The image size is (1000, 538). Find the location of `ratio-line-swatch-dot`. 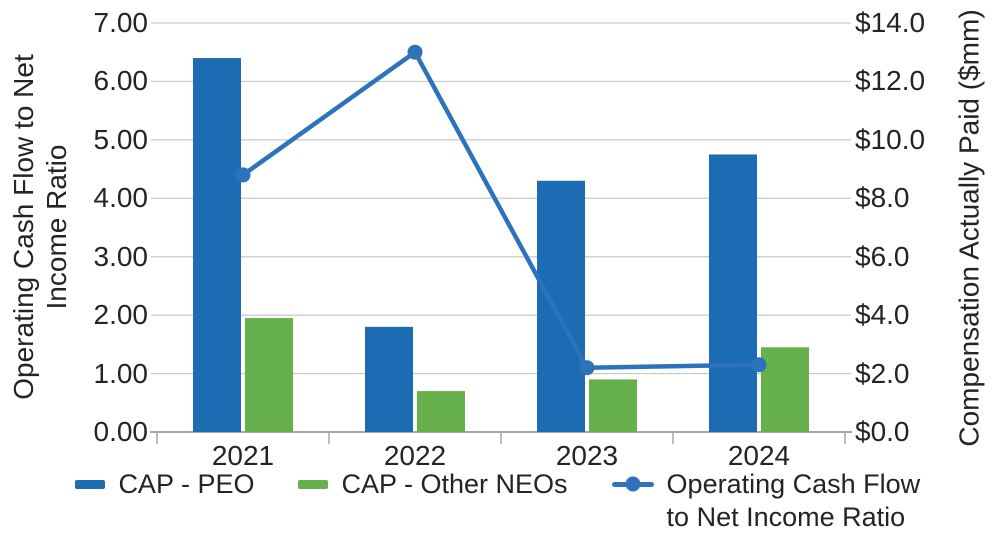

ratio-line-swatch-dot is located at coordinates (633, 484).